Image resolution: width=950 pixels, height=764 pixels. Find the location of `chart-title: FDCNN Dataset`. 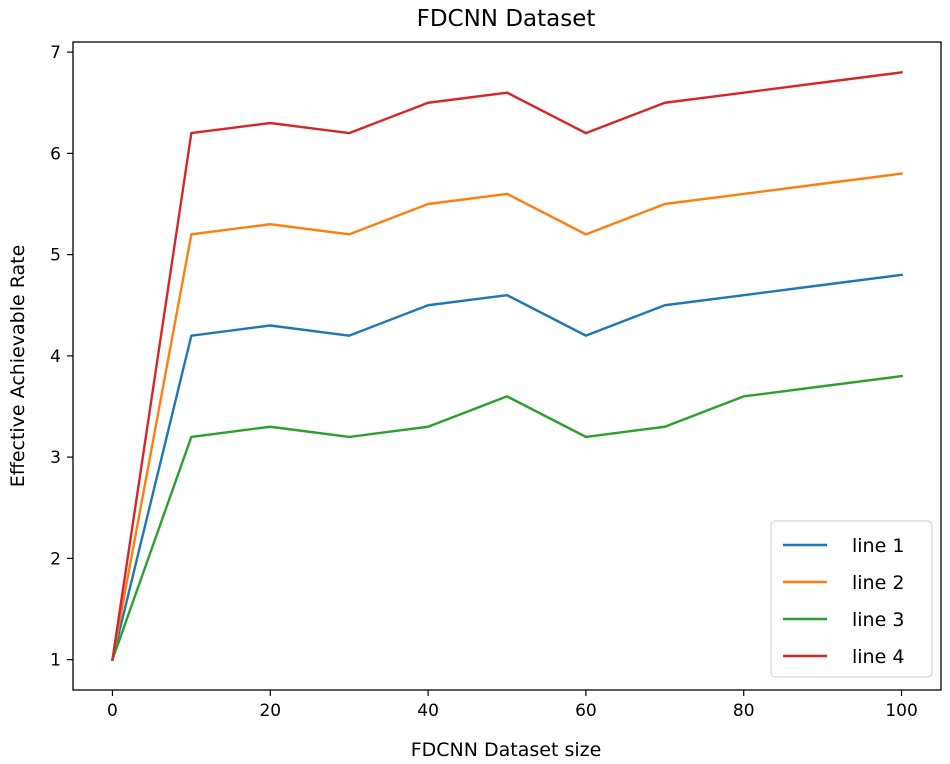

chart-title: FDCNN Dataset is located at coordinates (506, 19).